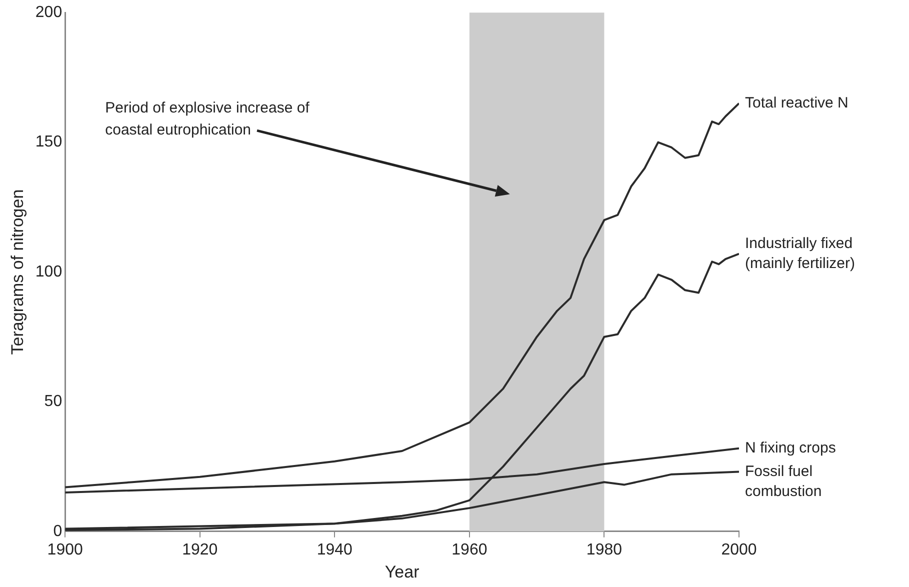 The image size is (909, 587). Describe the element at coordinates (790, 448) in the screenshot. I see `series-label: N fixing crops` at that location.